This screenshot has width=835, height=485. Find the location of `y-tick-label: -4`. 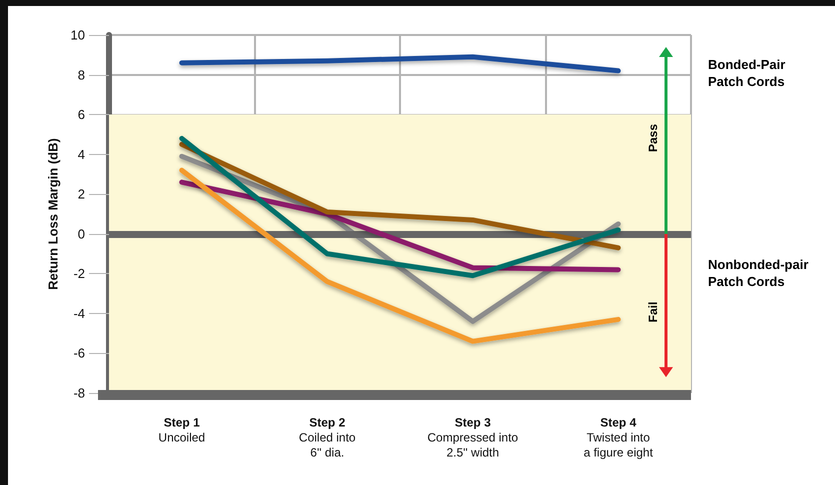

y-tick-label: -4 is located at coordinates (79, 313).